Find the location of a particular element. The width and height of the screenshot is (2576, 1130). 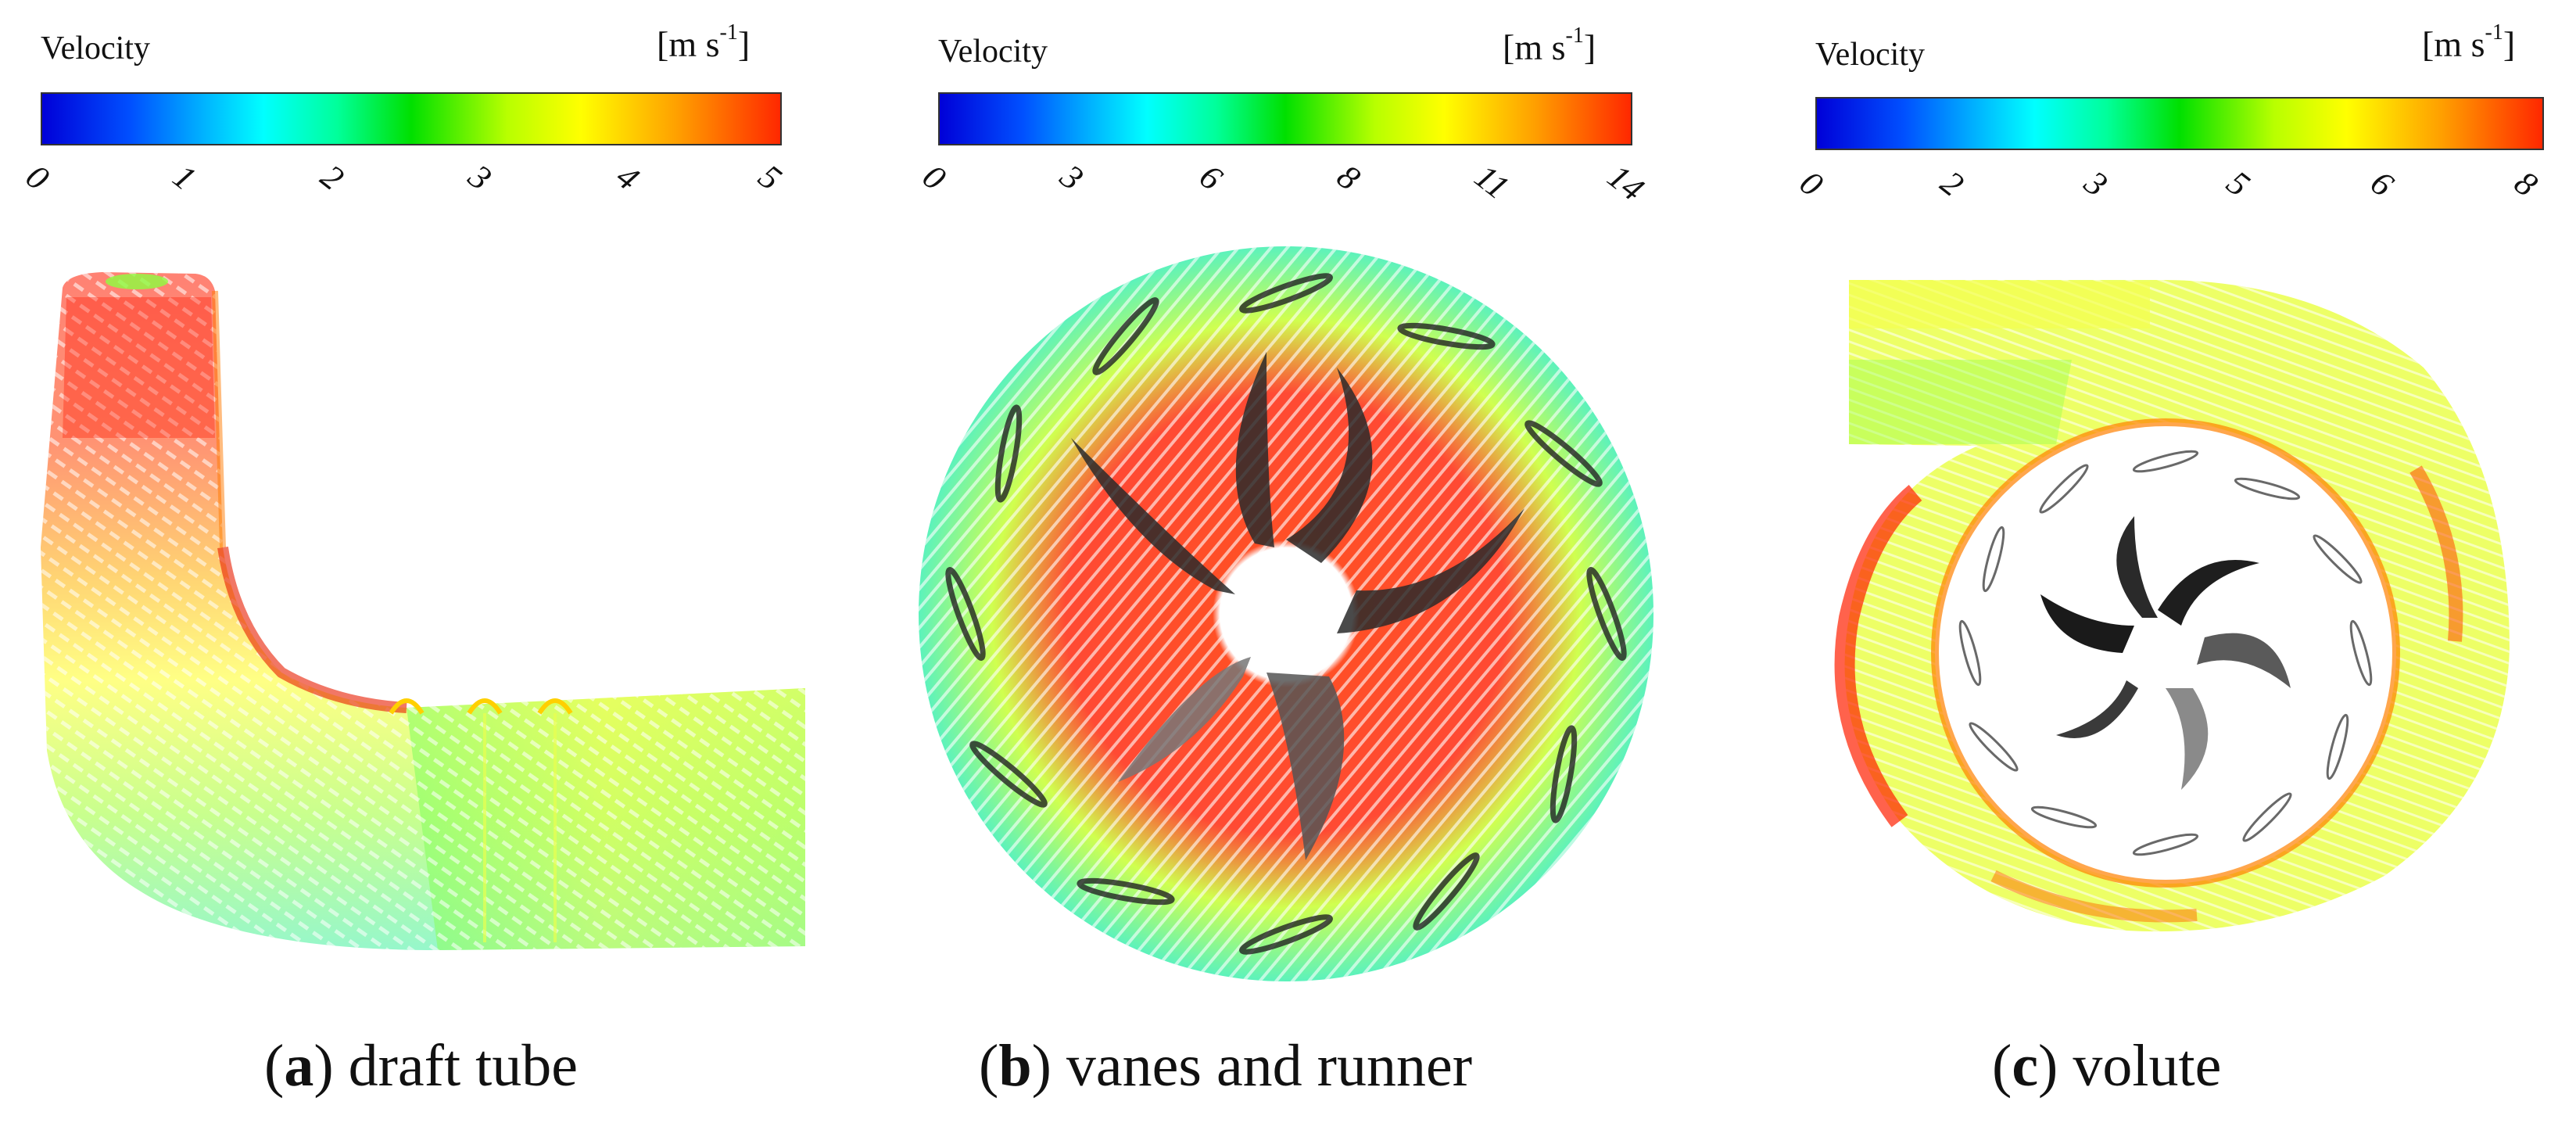

caption: (a) draft tube is located at coordinates (421, 1066).